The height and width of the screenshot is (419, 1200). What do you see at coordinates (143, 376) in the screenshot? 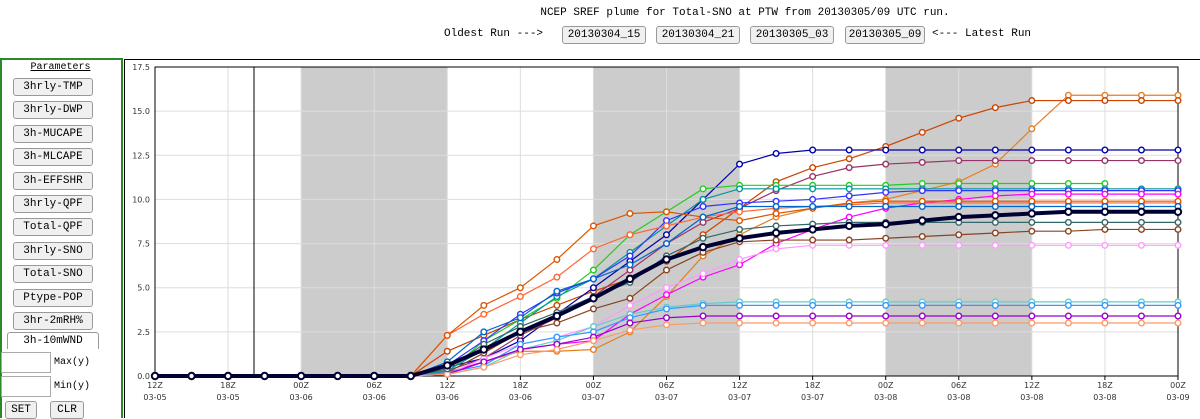
I see `y-tick-label: 0.0` at bounding box center [143, 376].